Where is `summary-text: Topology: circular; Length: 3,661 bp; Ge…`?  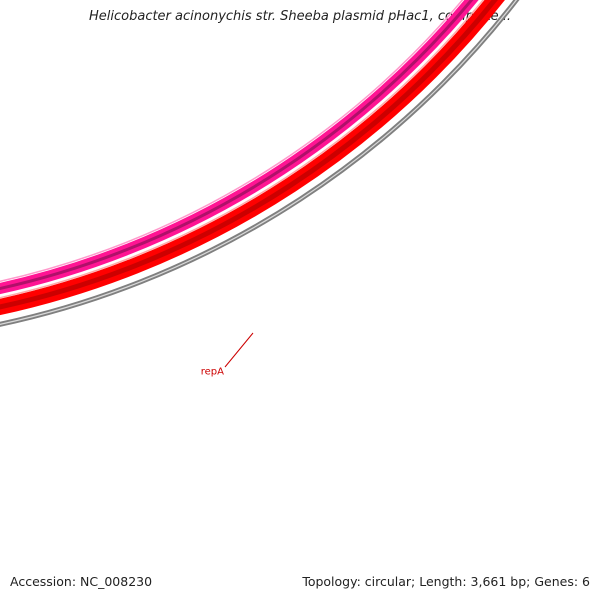 summary-text: Topology: circular; Length: 3,661 bp; Ge… is located at coordinates (446, 581).